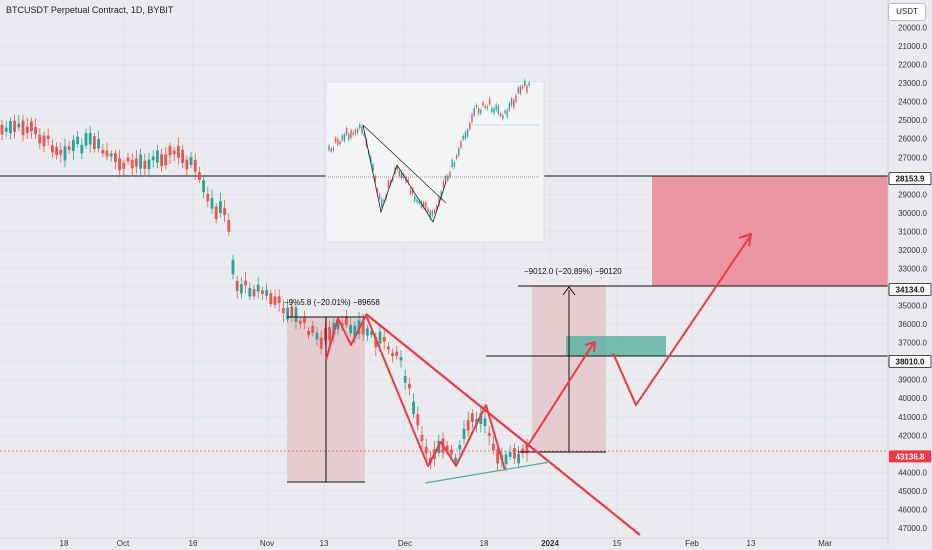 The height and width of the screenshot is (550, 932). Describe the element at coordinates (912, 491) in the screenshot. I see `price-tick: 45000.0` at that location.